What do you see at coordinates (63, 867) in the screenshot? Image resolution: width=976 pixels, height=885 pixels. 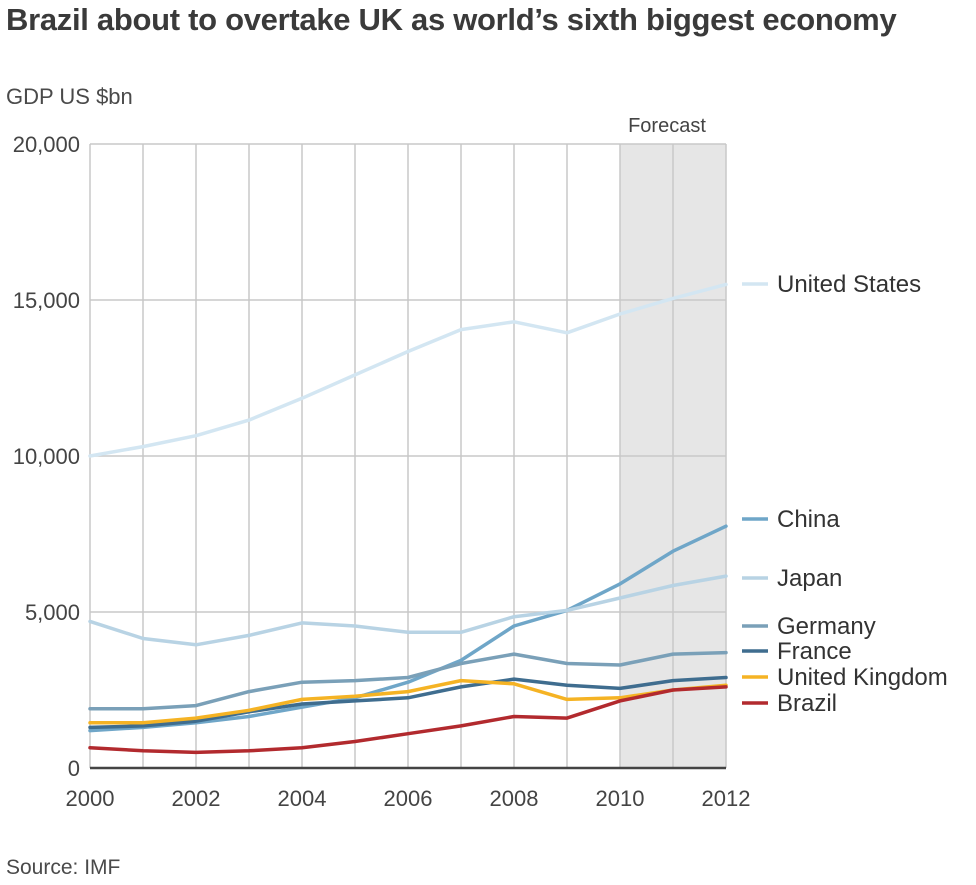 I see `source-note: Source: IMF` at bounding box center [63, 867].